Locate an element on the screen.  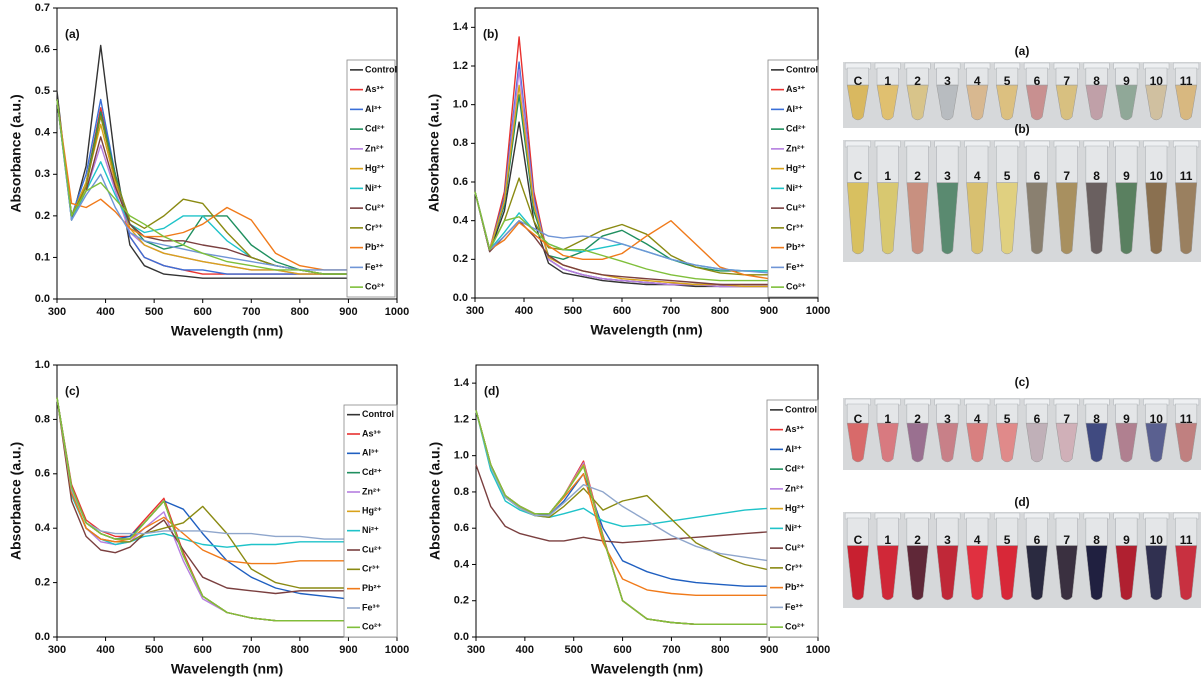
x-tick-label: 500 is located at coordinates (154, 650).